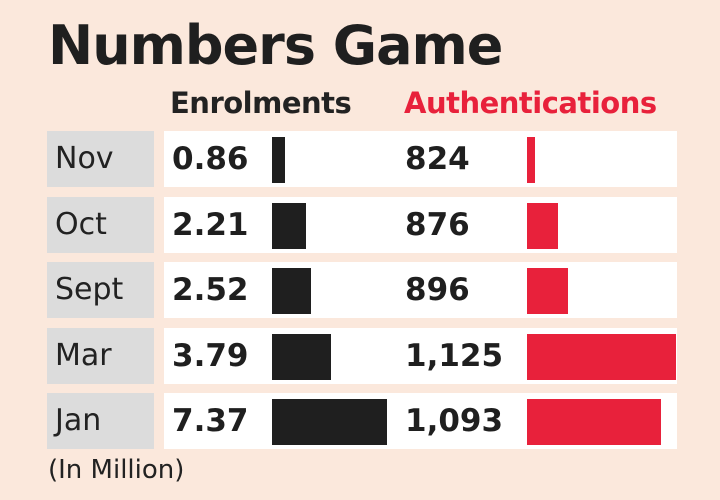 The height and width of the screenshot is (500, 720). What do you see at coordinates (100, 355) in the screenshot?
I see `month-label: Mar` at bounding box center [100, 355].